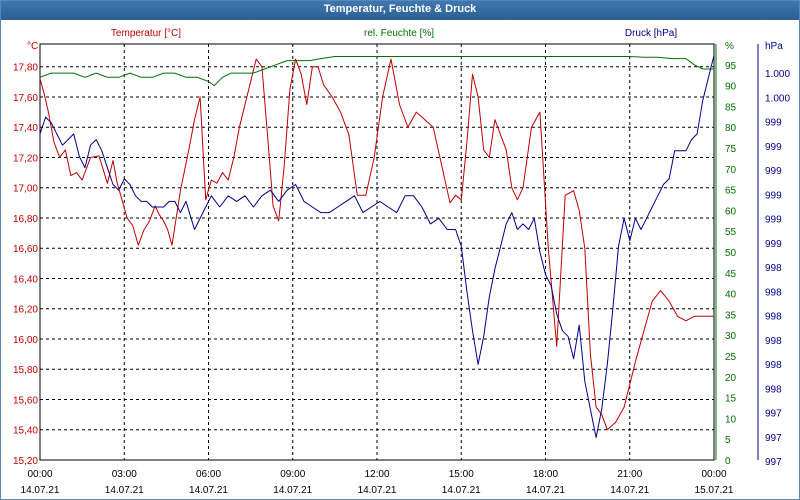 The width and height of the screenshot is (800, 500). What do you see at coordinates (731, 170) in the screenshot?
I see `humidity-tick-label: 70` at bounding box center [731, 170].